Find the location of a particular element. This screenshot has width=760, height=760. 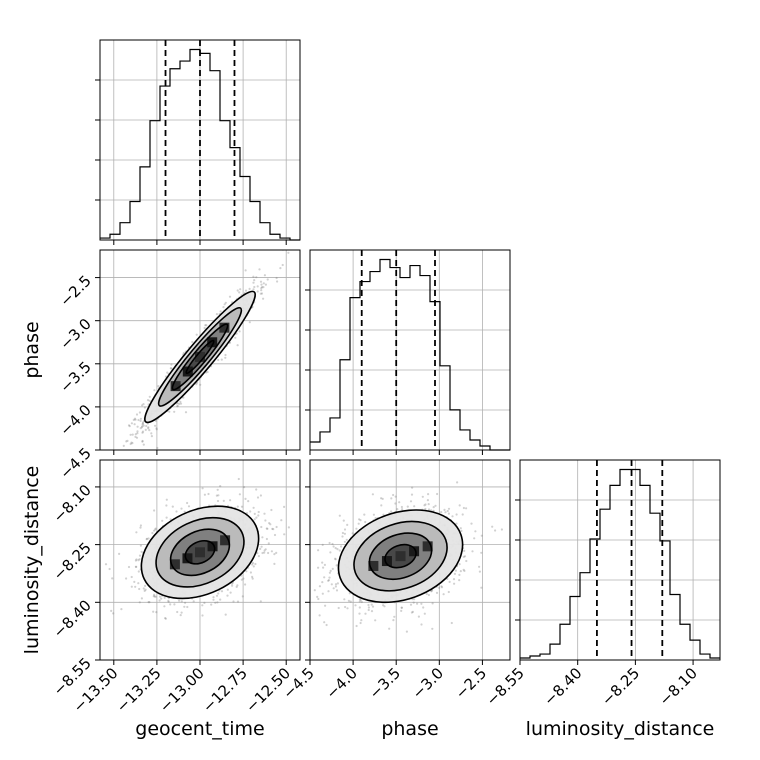

hist-phase-step-line is located at coordinates (410, 354).